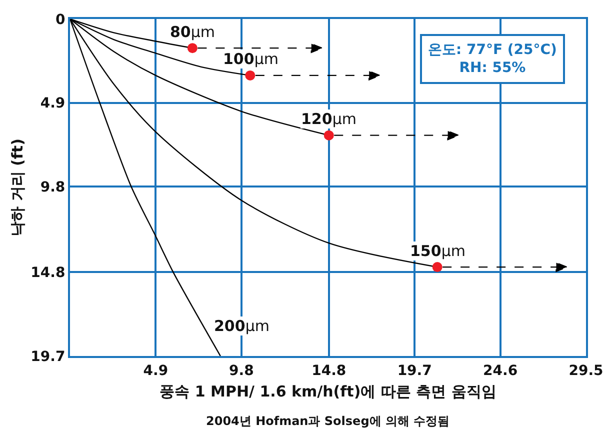 The width and height of the screenshot is (615, 438). What do you see at coordinates (328, 391) in the screenshot?
I see `x-axis-title: 풍속 1 MPH/ 1.6 km/h(ft)에 따른 측면 움직임` at bounding box center [328, 391].